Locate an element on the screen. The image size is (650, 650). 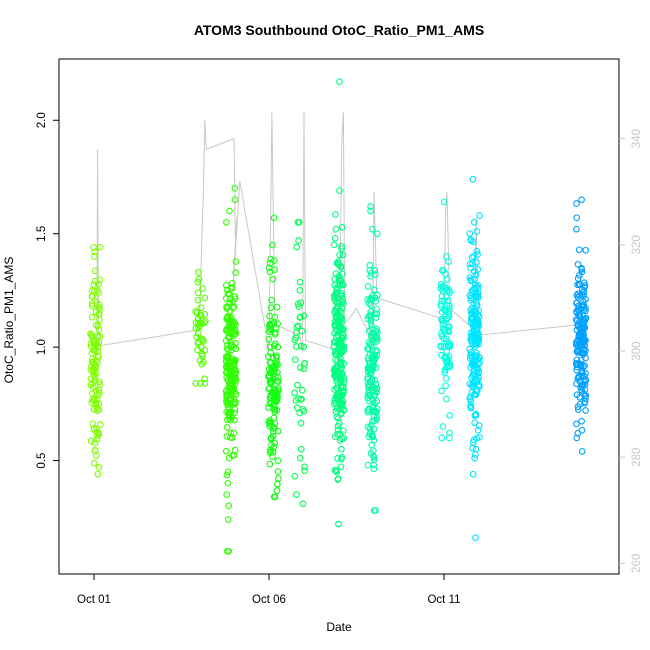
y2-tick-label: 260 is located at coordinates (637, 563).